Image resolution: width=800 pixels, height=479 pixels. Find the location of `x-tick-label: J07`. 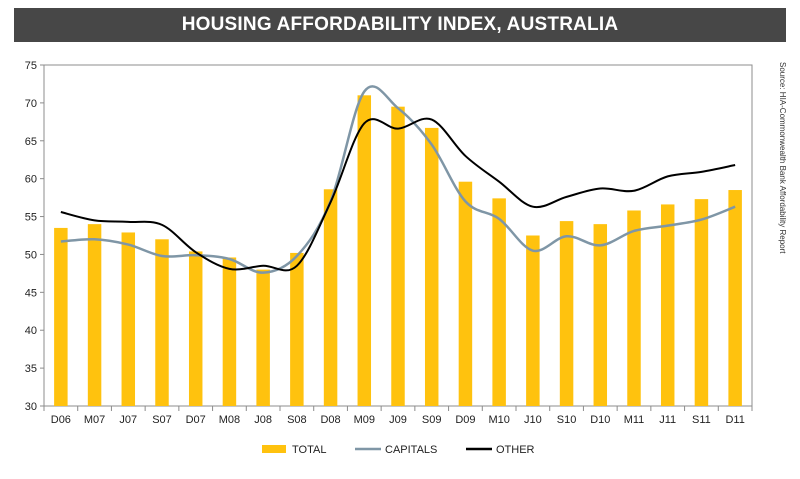

x-tick-label: J07 is located at coordinates (128, 420).